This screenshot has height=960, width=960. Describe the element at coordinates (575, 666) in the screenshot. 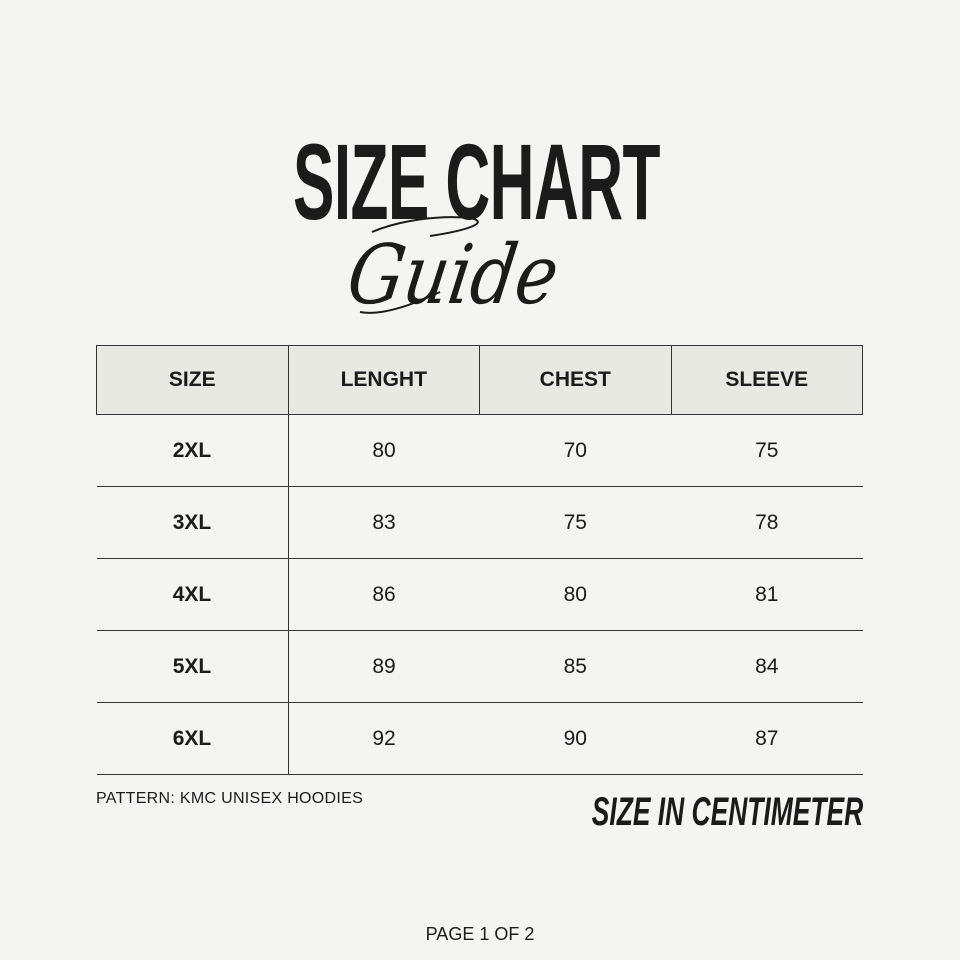

I see `chest-cell: 85` at that location.